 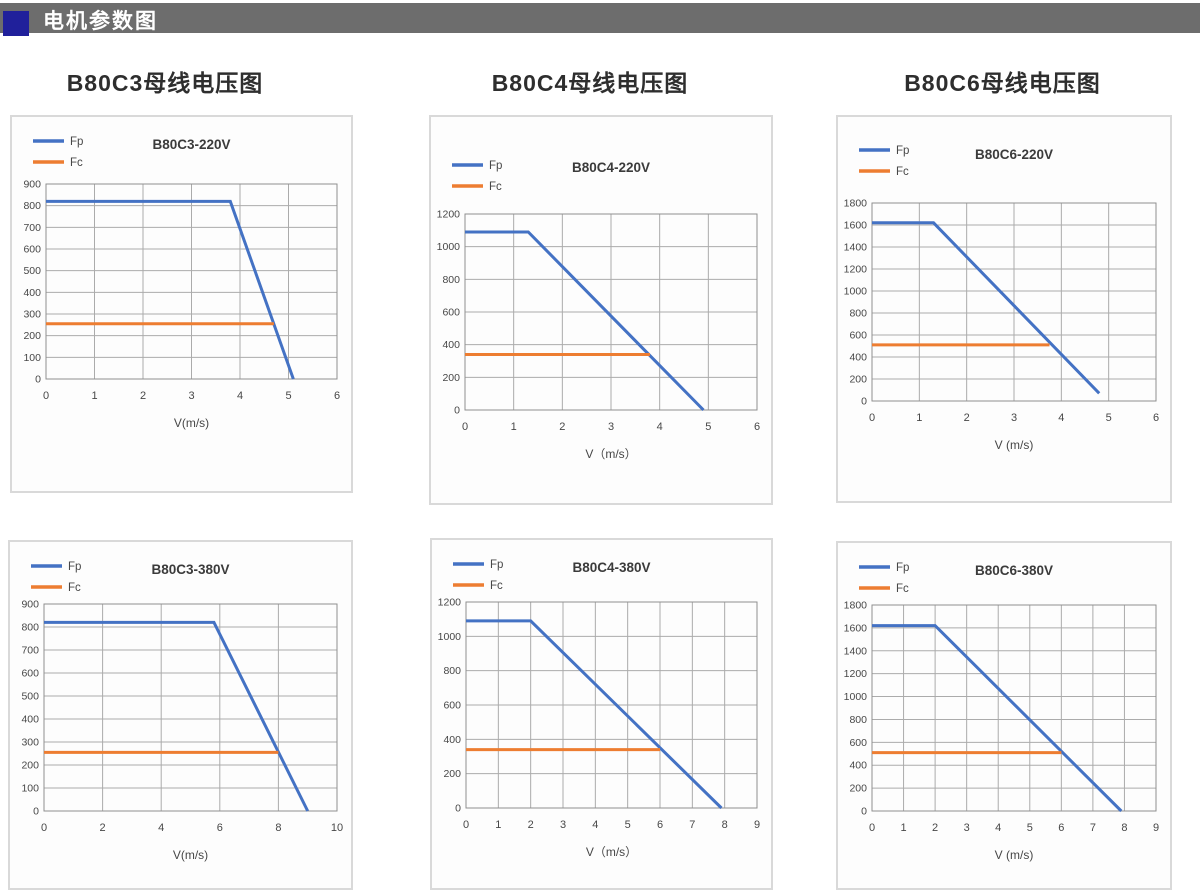 I want to click on svg-text: B80C3-220V, so click(x=191, y=144).